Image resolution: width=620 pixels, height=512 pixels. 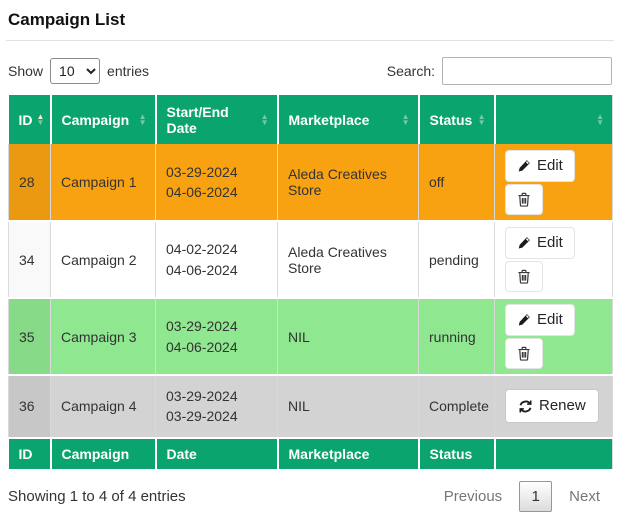 I want to click on showing-entries-info: Showing 1 to 4 of 4 entries, so click(x=97, y=496).